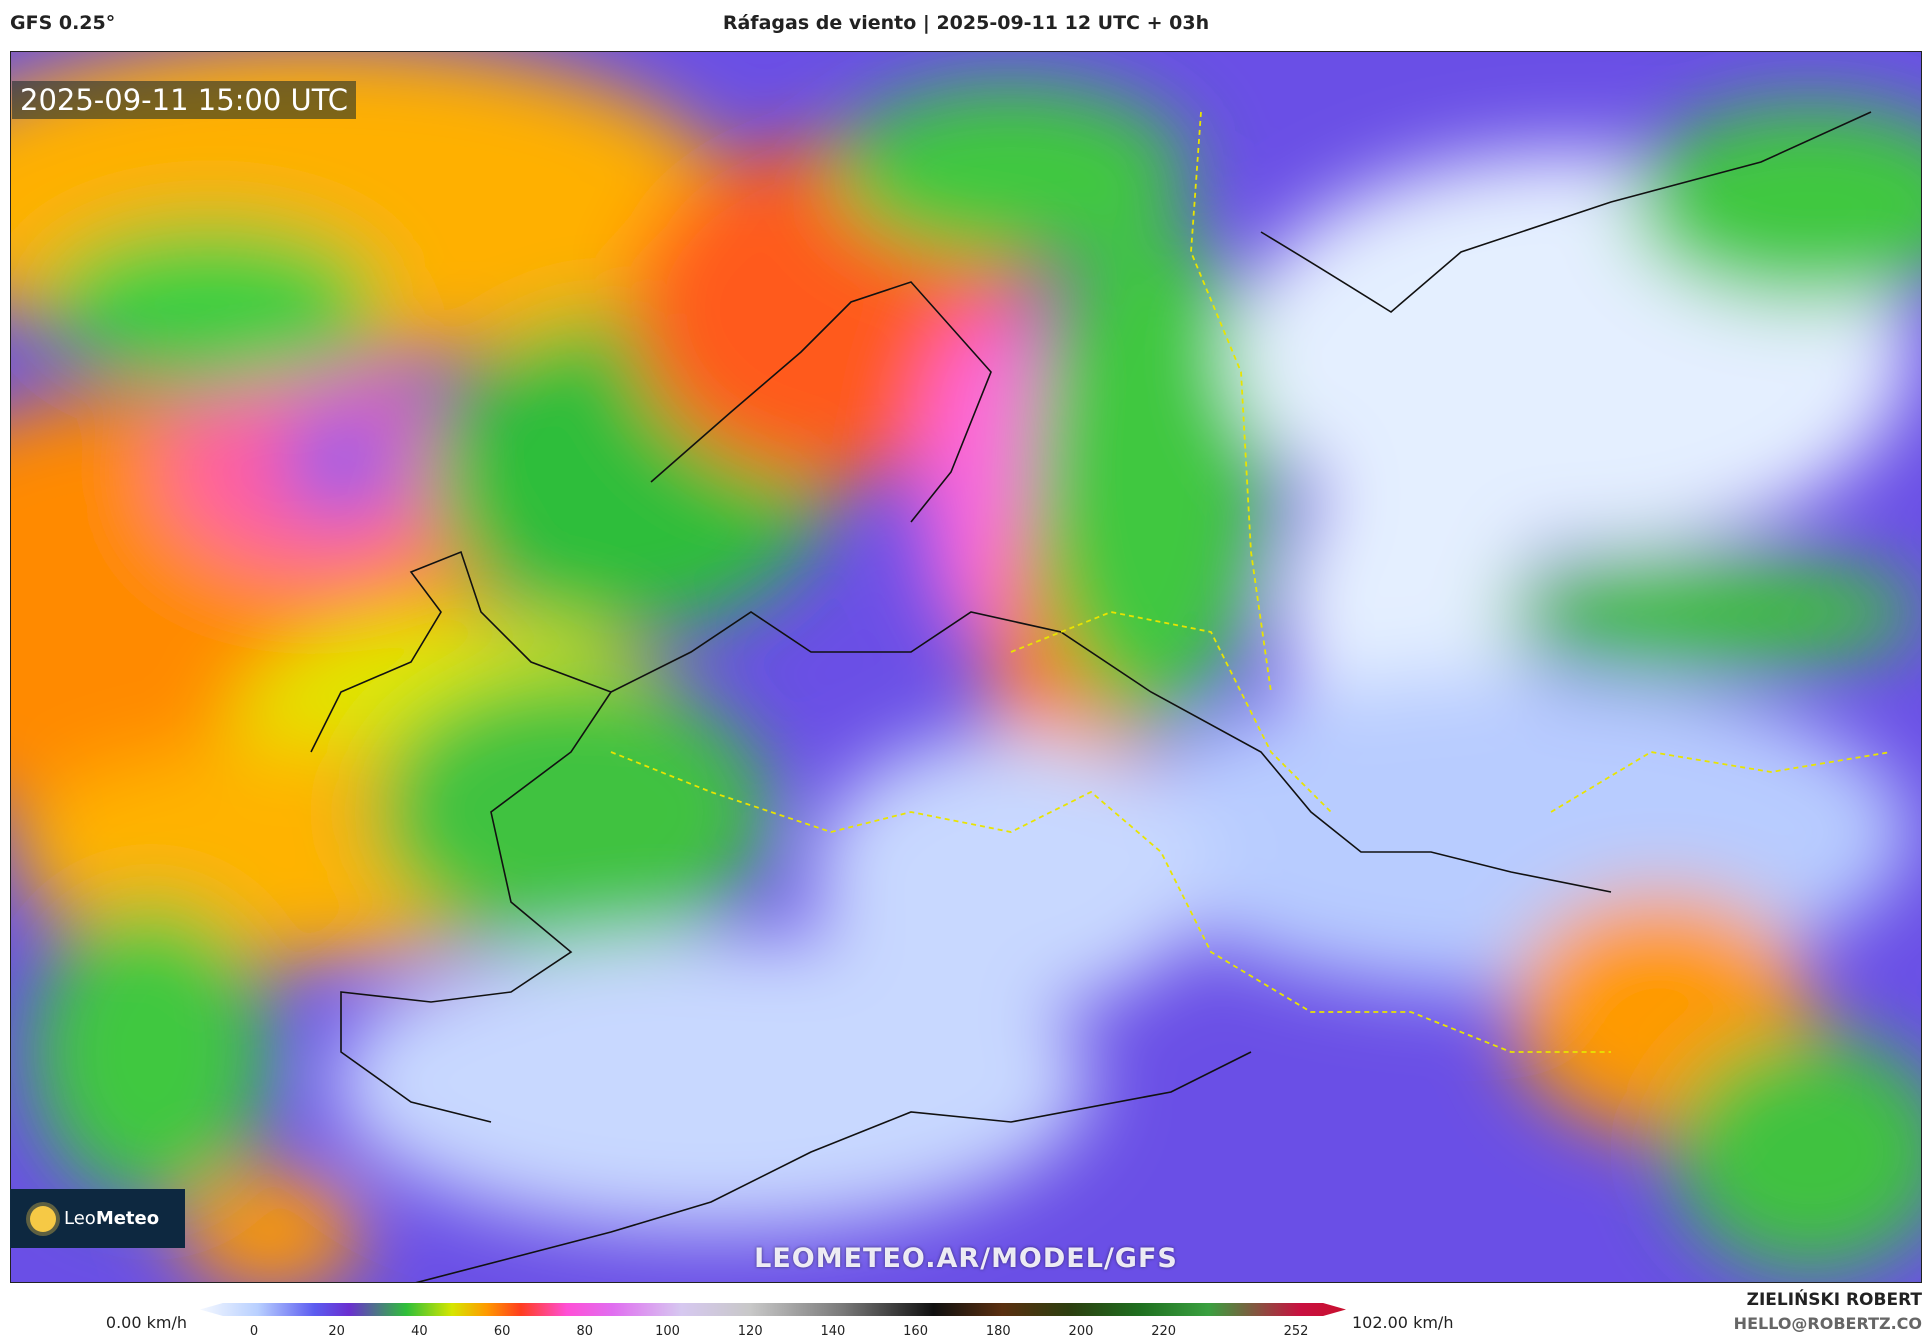 This screenshot has height=1339, width=1932. What do you see at coordinates (1834, 1300) in the screenshot?
I see `author: ZIELIŃSKI ROBERT` at bounding box center [1834, 1300].